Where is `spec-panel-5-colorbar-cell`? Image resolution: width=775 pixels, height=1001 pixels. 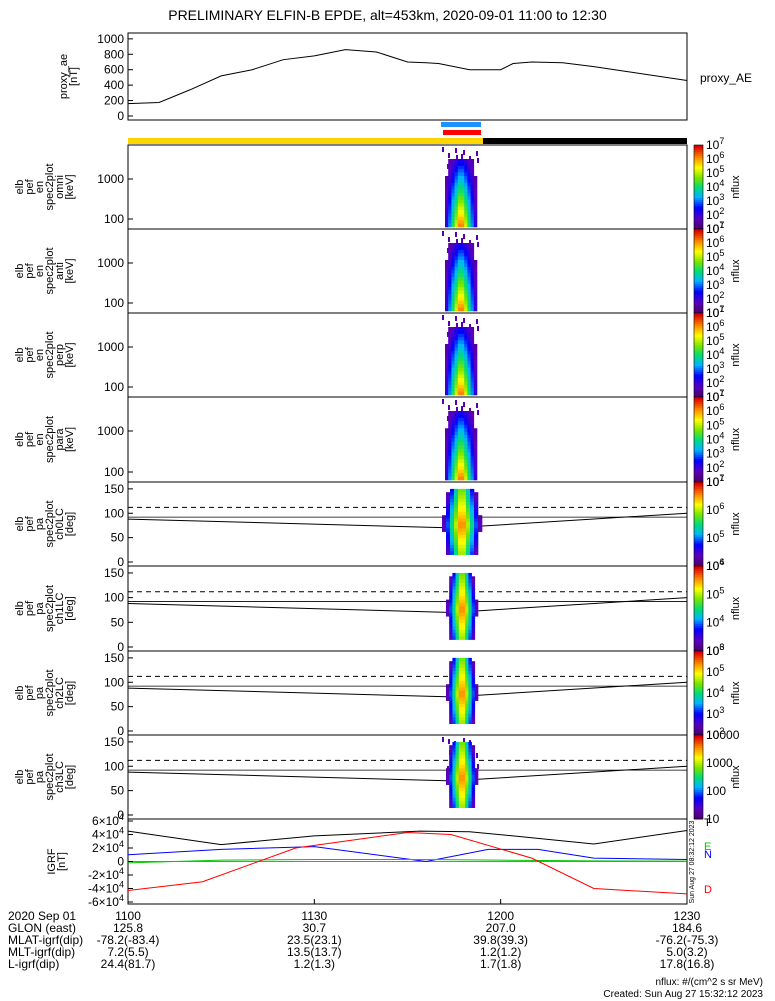 spec-panel-5-colorbar-cell is located at coordinates (698, 554).